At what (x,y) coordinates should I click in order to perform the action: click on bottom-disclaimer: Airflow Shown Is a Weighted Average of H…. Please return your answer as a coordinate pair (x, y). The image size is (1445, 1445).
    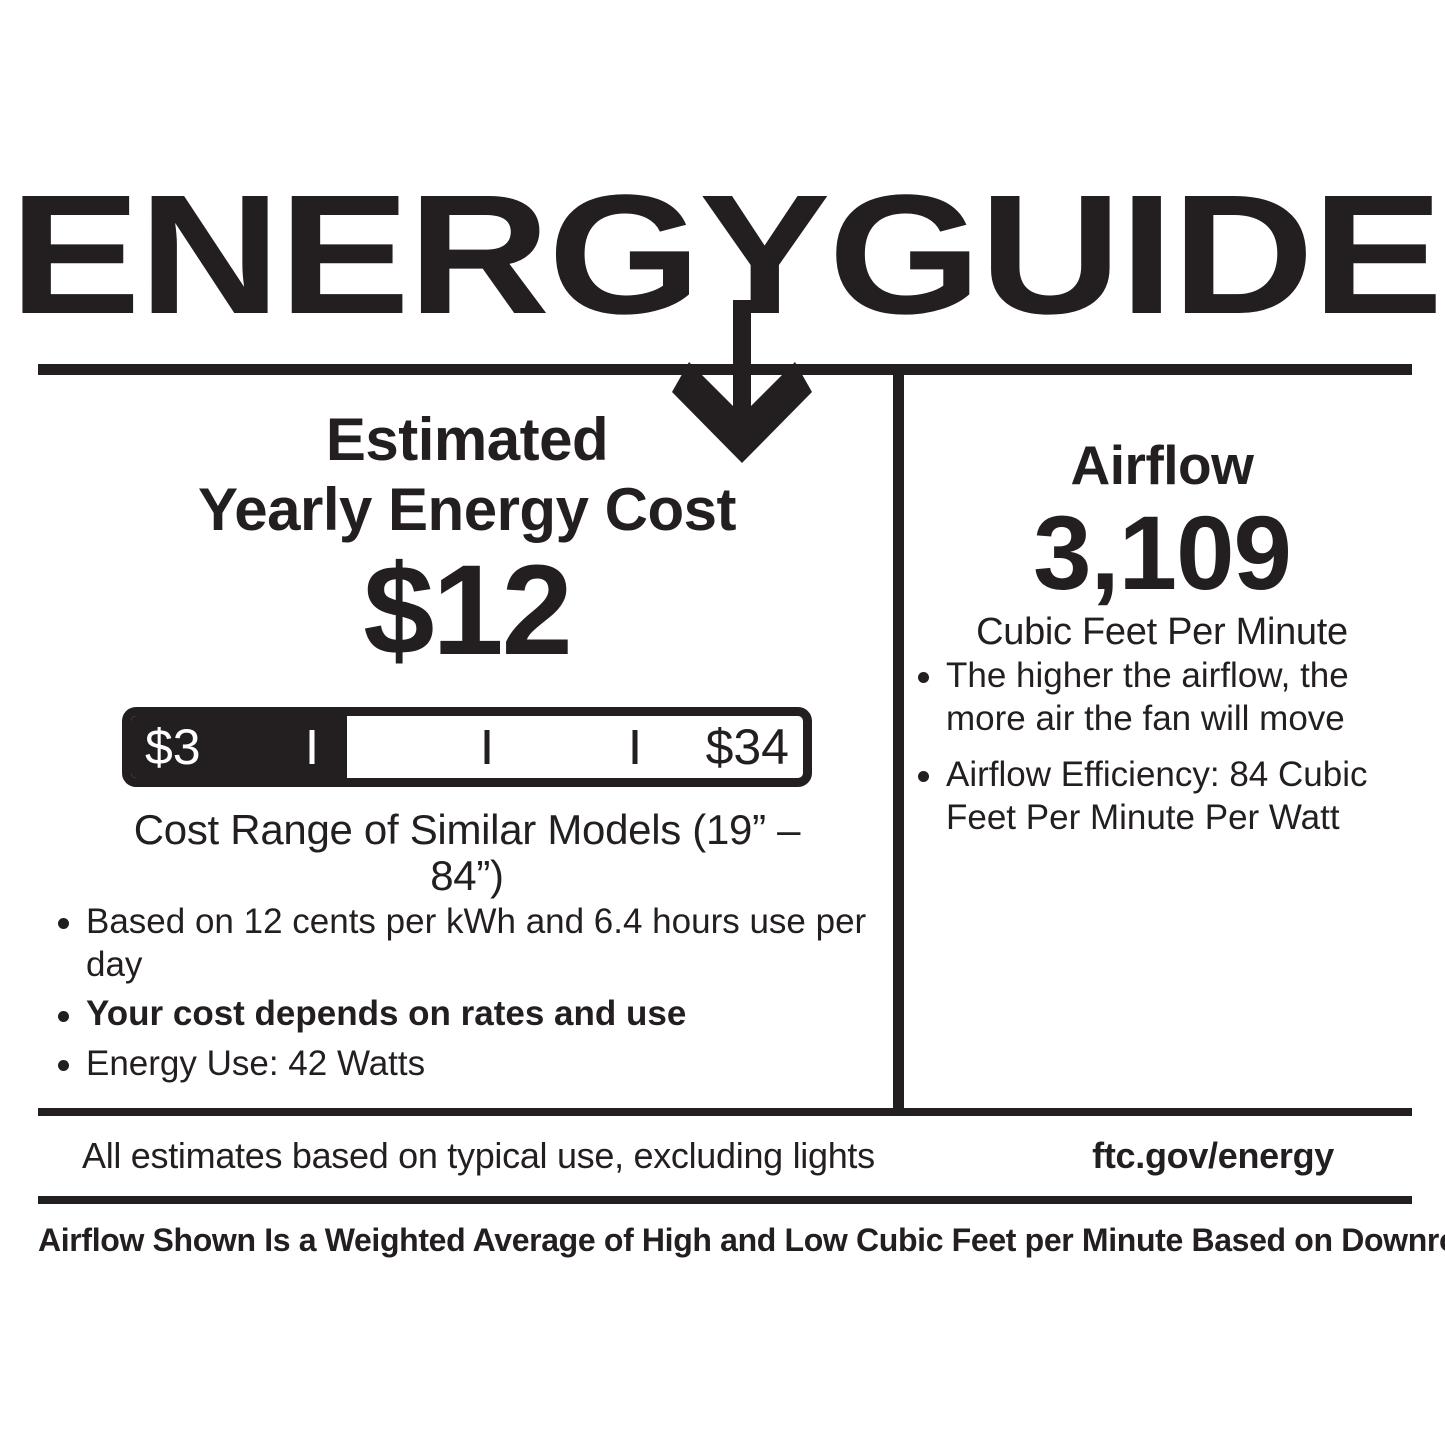
    Looking at the image, I should click on (741, 1240).